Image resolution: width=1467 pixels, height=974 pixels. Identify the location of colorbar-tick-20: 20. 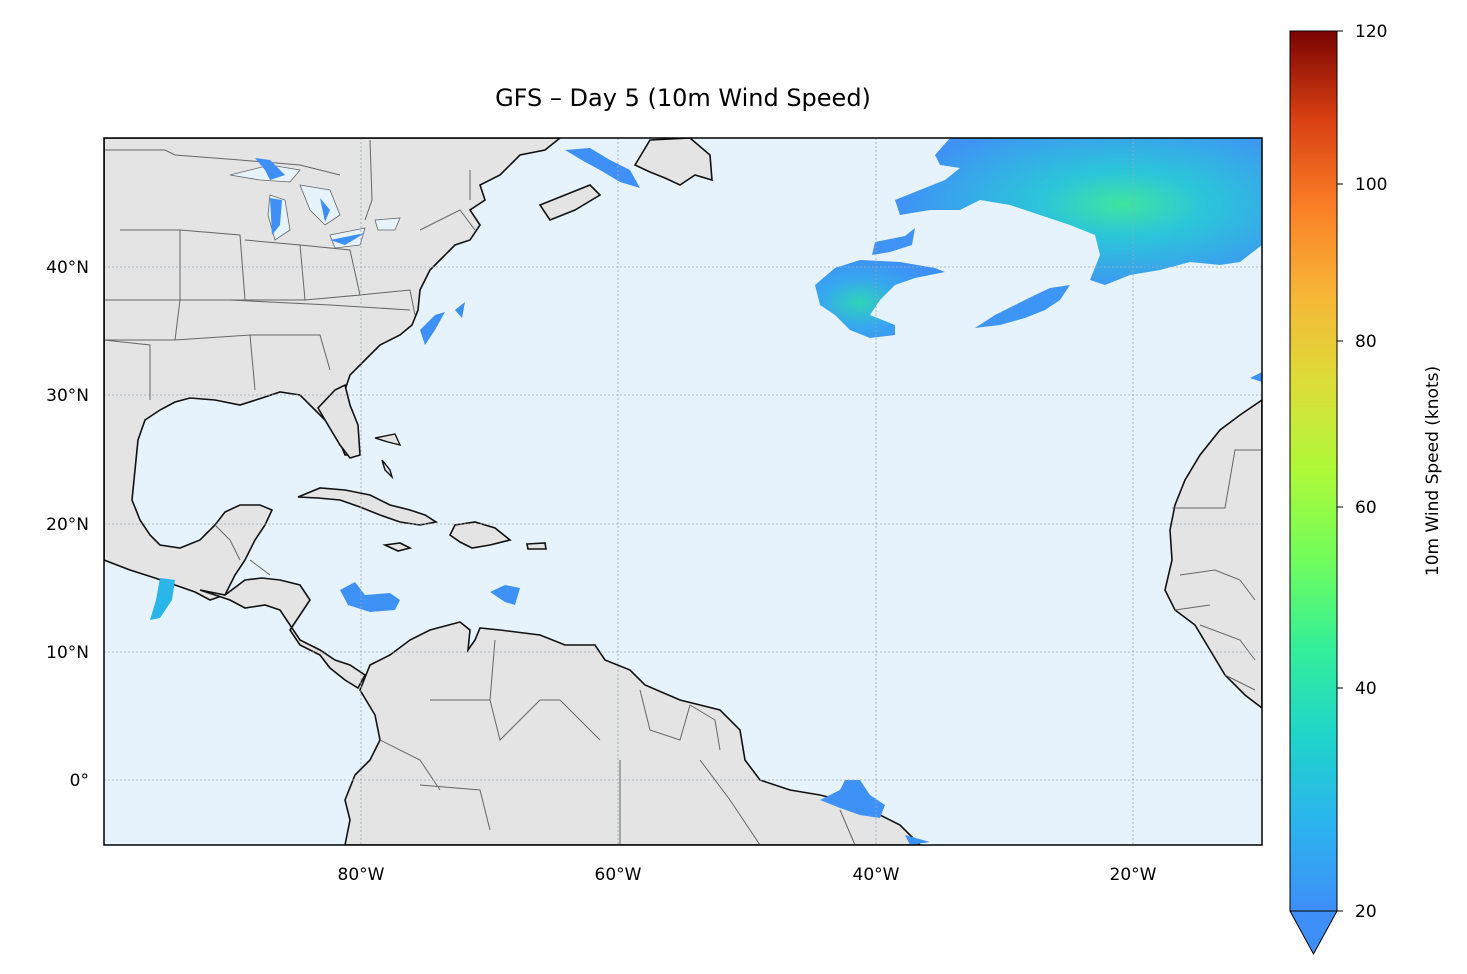
(1366, 912).